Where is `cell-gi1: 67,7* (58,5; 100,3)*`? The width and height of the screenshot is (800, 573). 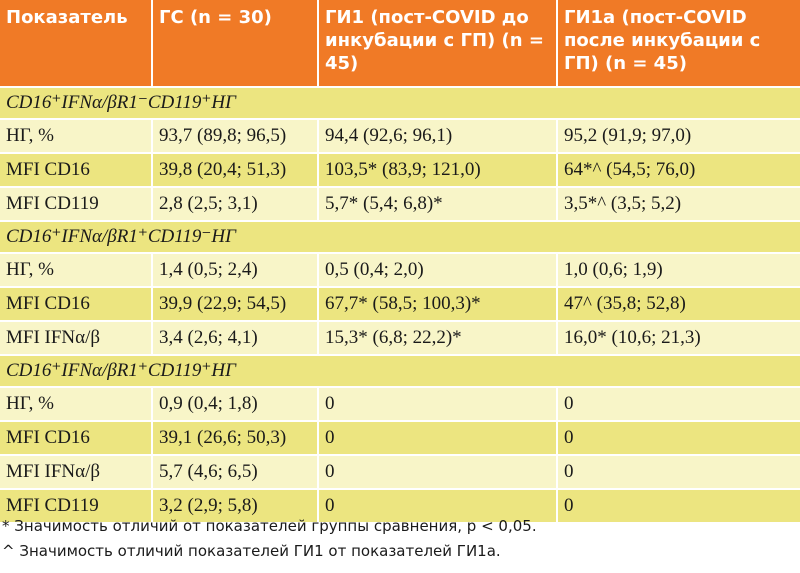 cell-gi1: 67,7* (58,5; 100,3)* is located at coordinates (438, 304).